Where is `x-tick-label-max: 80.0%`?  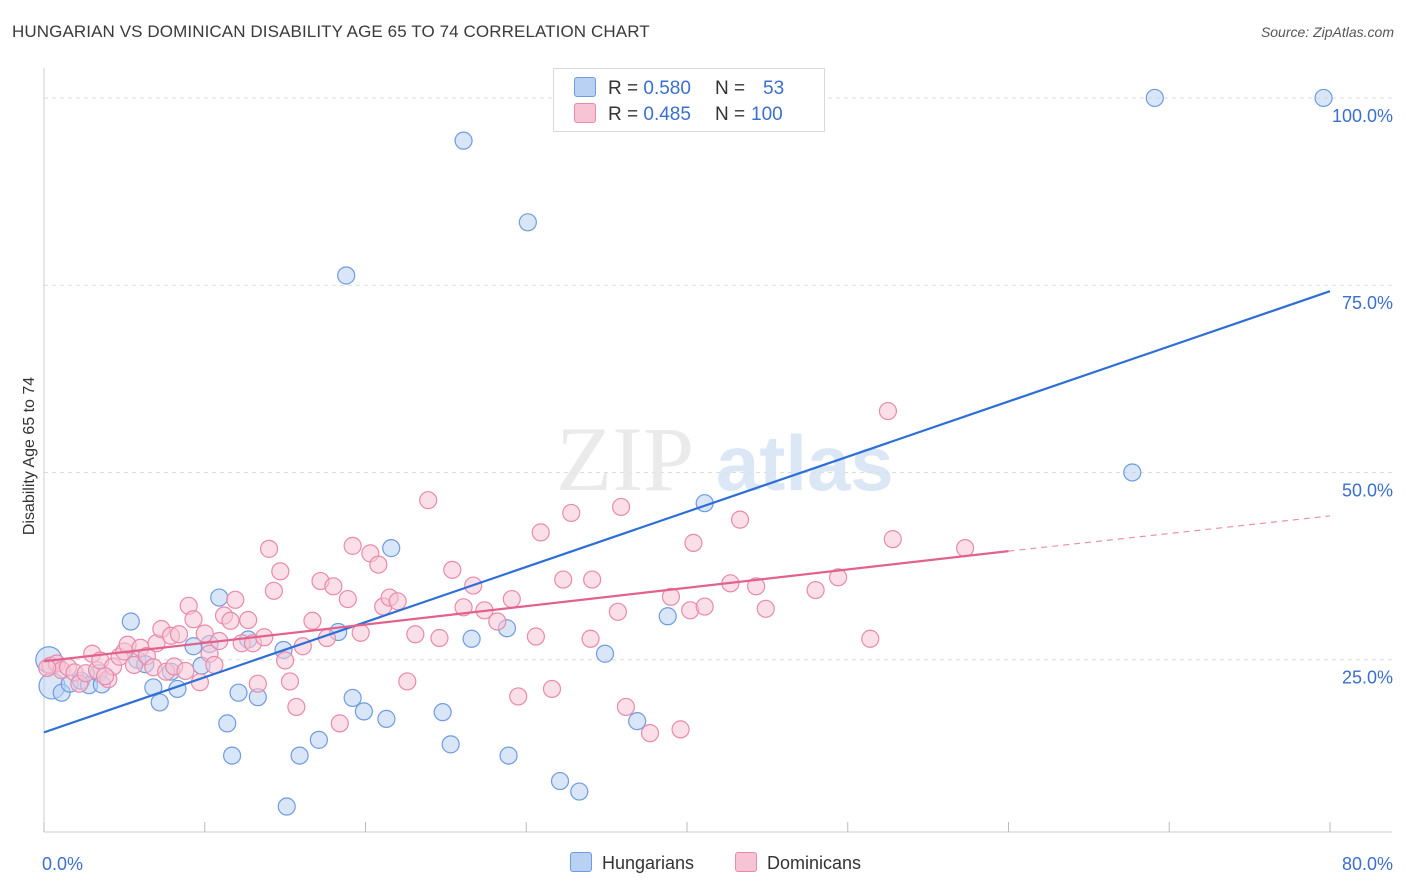 x-tick-label-max: 80.0% is located at coordinates (1367, 864).